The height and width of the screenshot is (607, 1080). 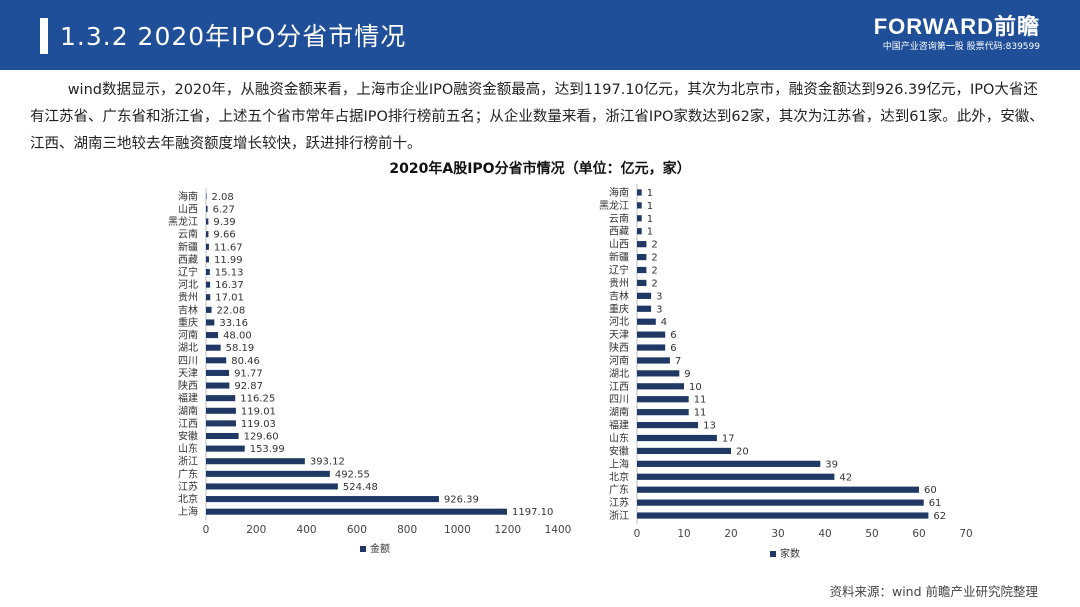 I want to click on header-accent-bar, so click(x=44, y=36).